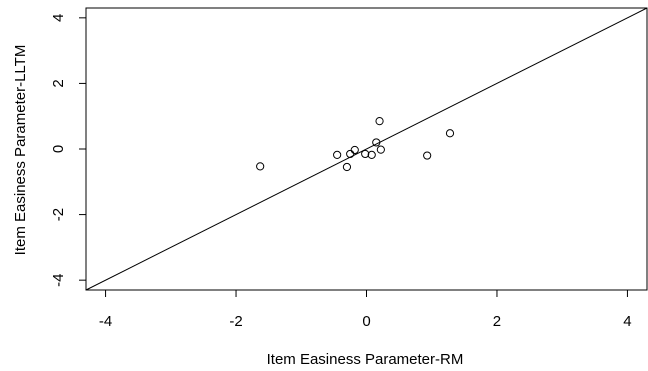  I want to click on x-tick-label: -2, so click(235, 321).